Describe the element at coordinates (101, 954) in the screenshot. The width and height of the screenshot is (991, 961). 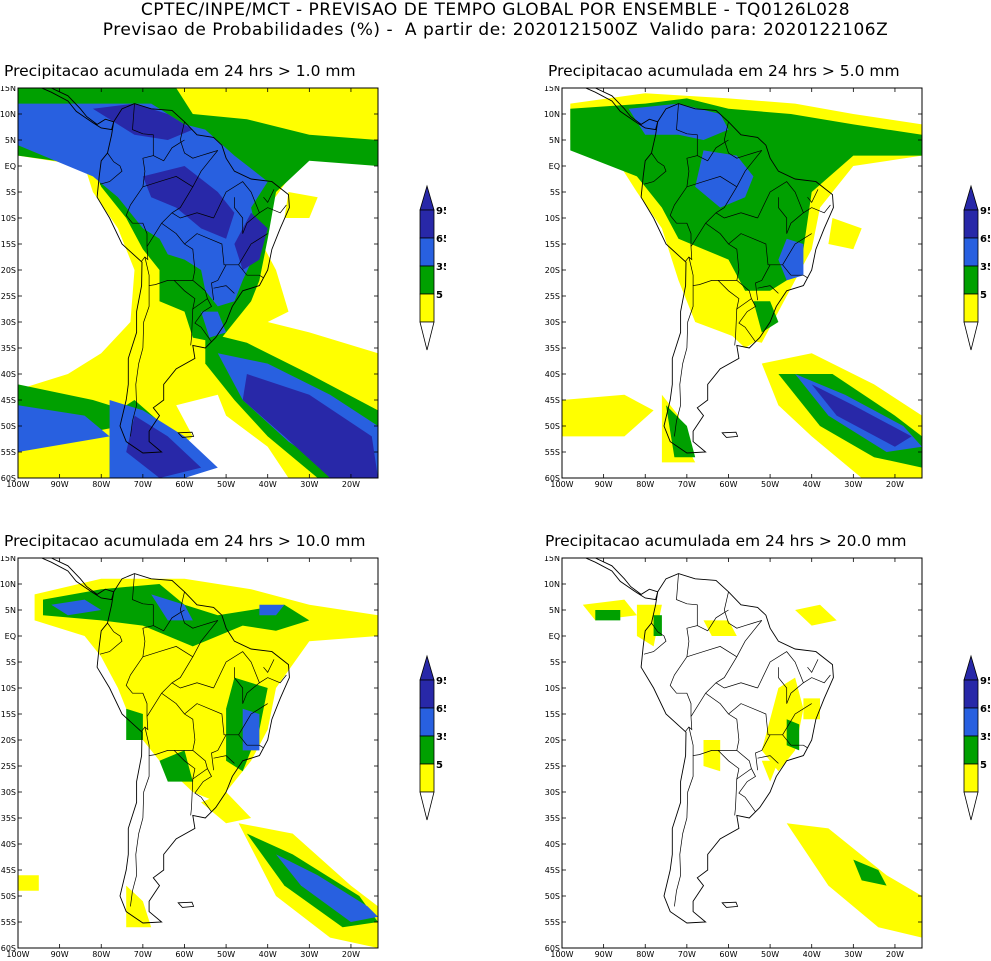
I see `lon-label: 80W` at that location.